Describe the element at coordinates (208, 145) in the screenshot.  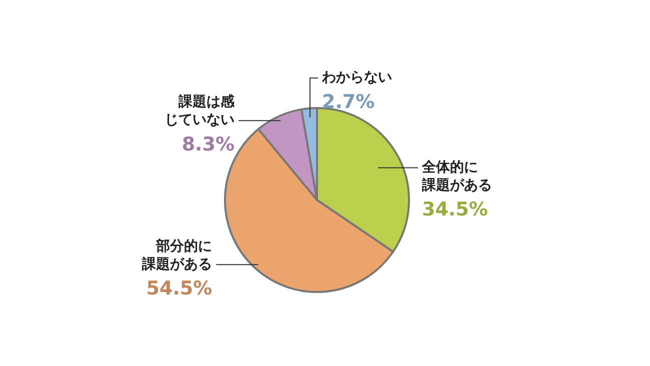
I see `data-label: 8.3%` at that location.